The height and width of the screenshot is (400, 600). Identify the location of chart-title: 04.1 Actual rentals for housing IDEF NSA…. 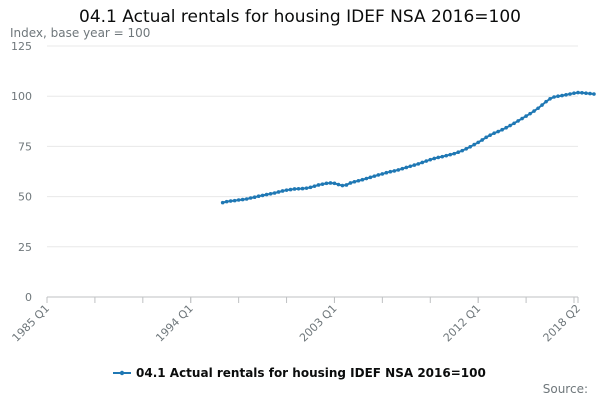
(300, 17).